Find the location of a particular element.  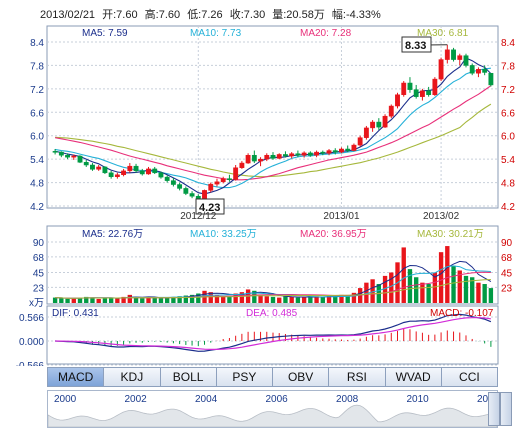

navigator-handle-right is located at coordinates (506, 409).